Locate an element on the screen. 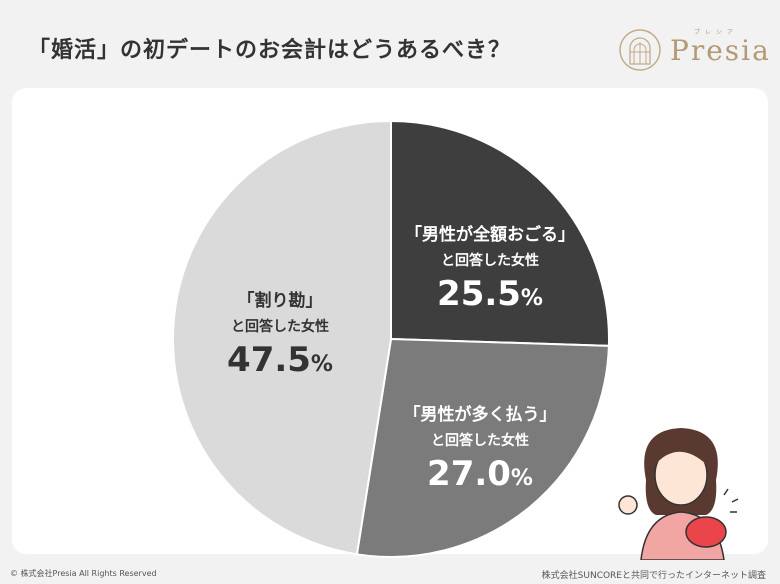  slice-label-split: 「割り勘」 と回答した女性 47.5% is located at coordinates (280, 333).